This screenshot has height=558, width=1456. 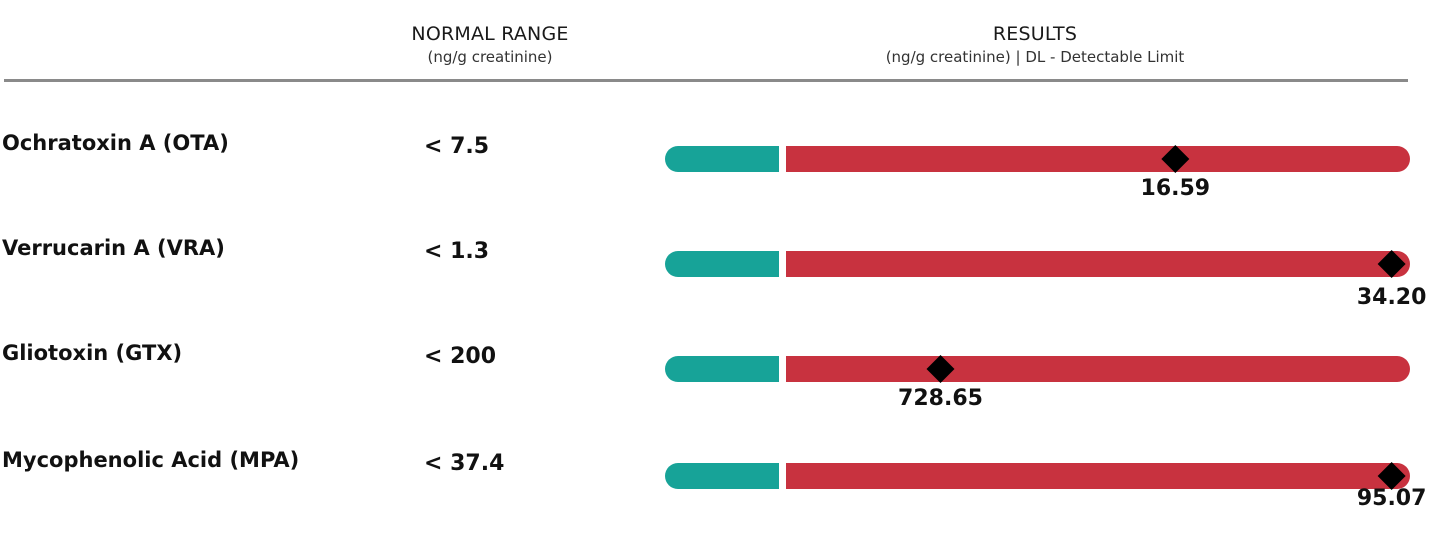 What do you see at coordinates (464, 463) in the screenshot?
I see `normal-range-value: < 37.4` at bounding box center [464, 463].